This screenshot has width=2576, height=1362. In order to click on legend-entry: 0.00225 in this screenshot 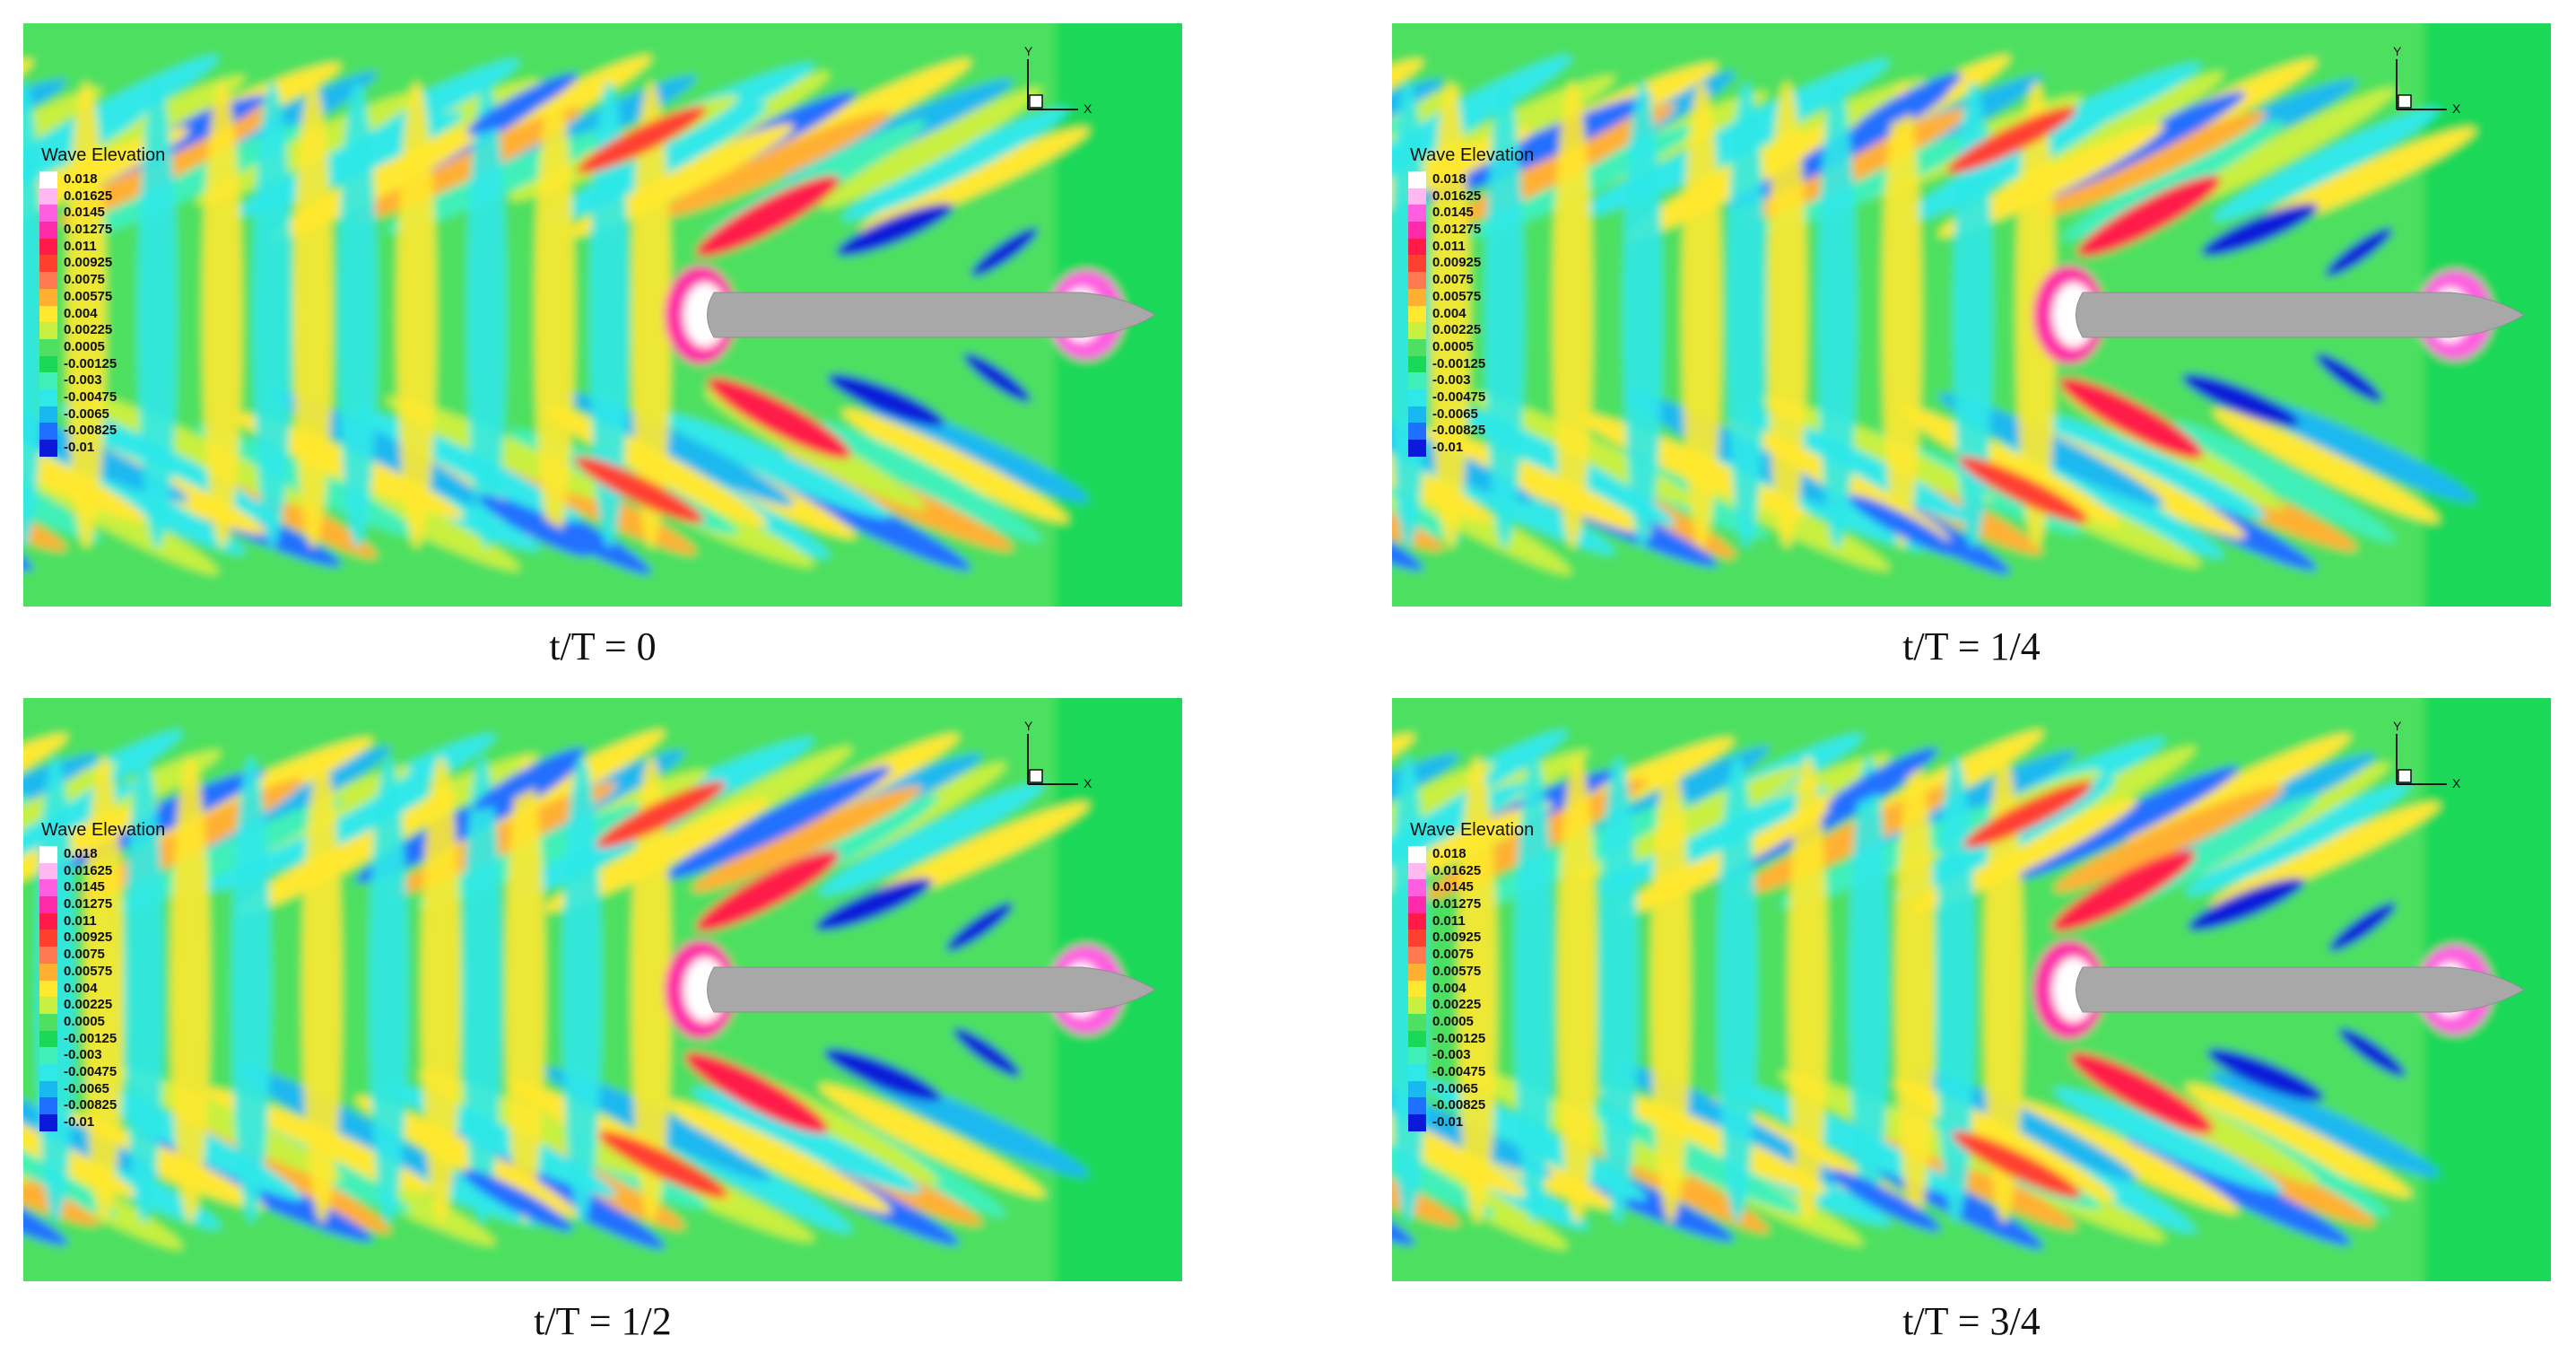, I will do `click(1493, 330)`.